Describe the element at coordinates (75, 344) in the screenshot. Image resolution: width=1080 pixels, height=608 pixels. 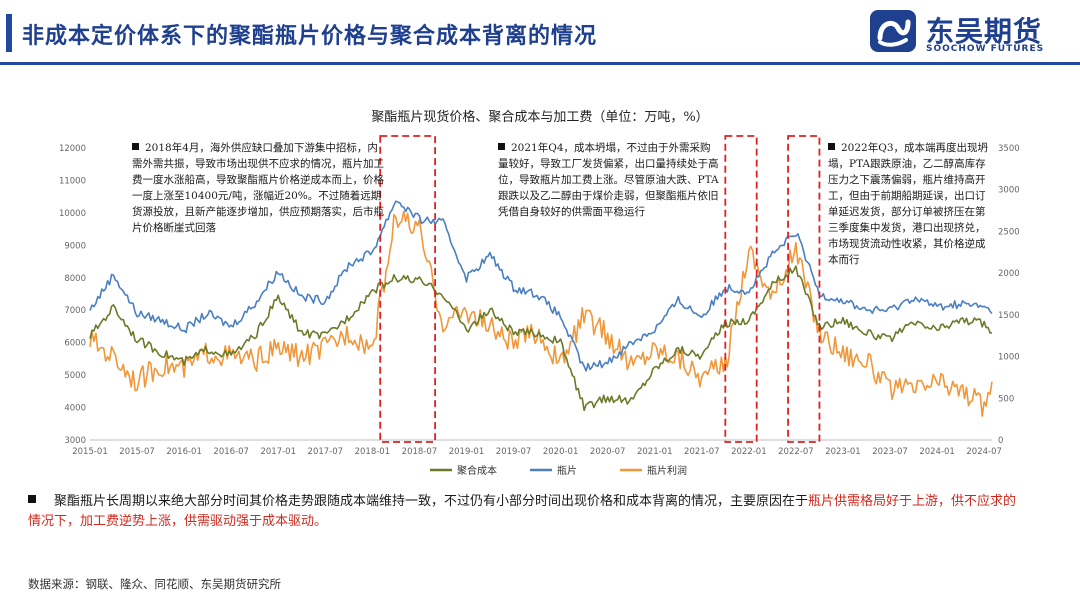
I see `y-left-tick-label: 6000` at that location.